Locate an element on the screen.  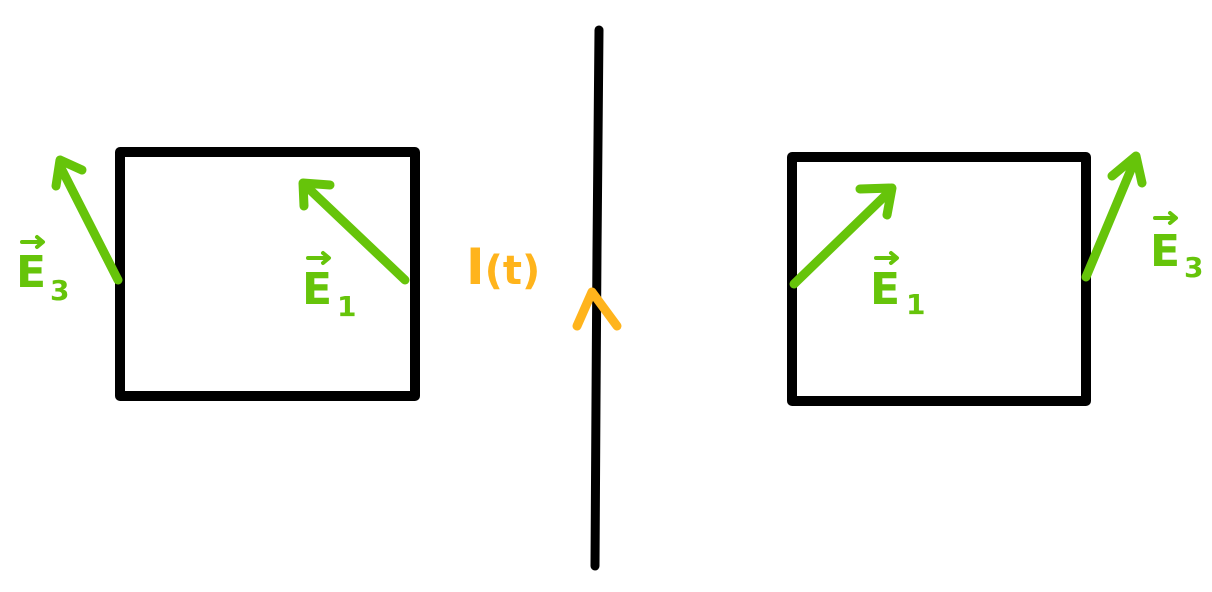
left-e1-label: E 1 is located at coordinates (329, 288).